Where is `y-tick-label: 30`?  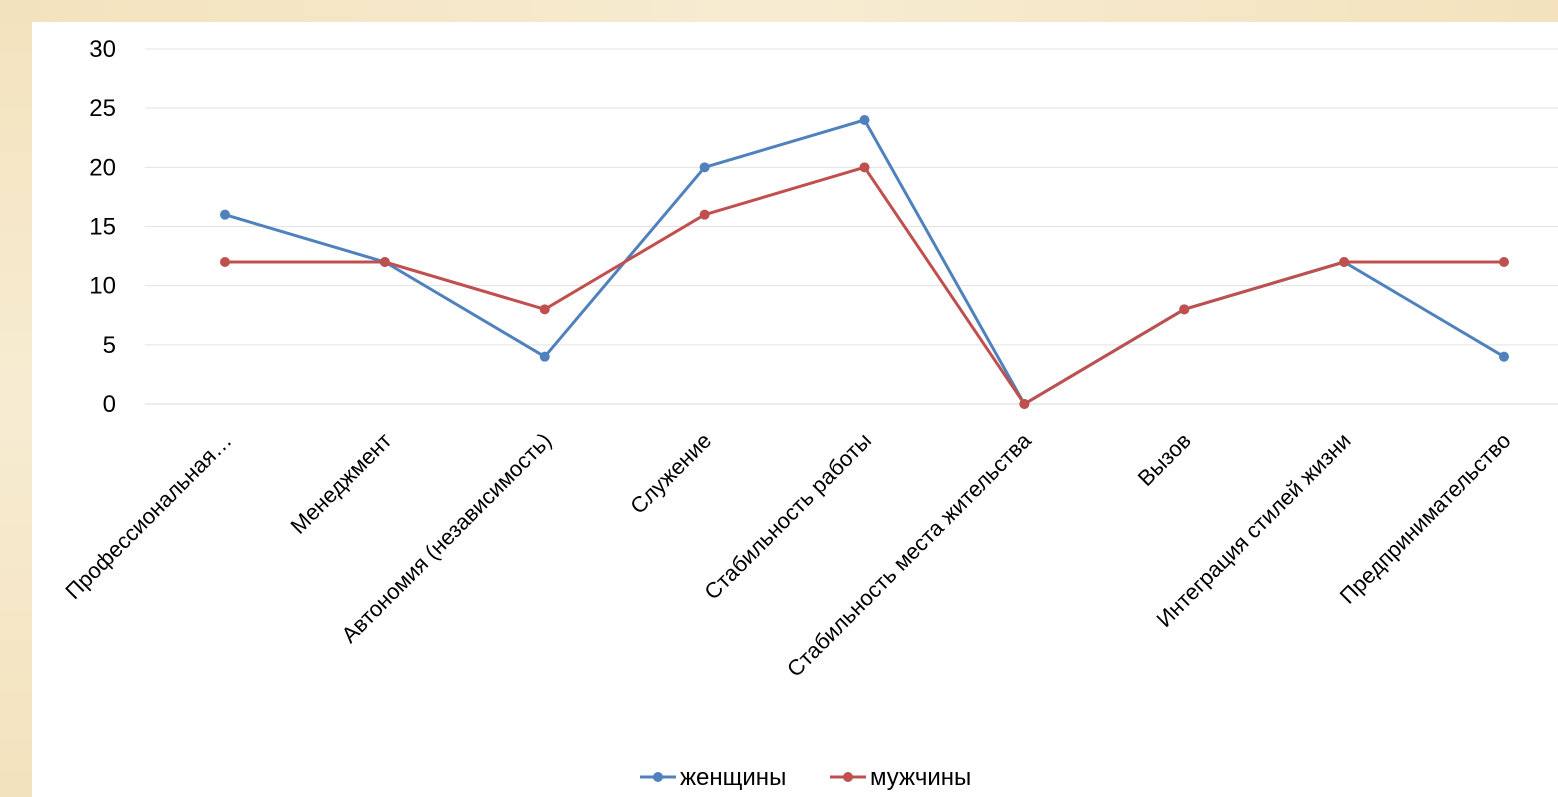 y-tick-label: 30 is located at coordinates (102, 49).